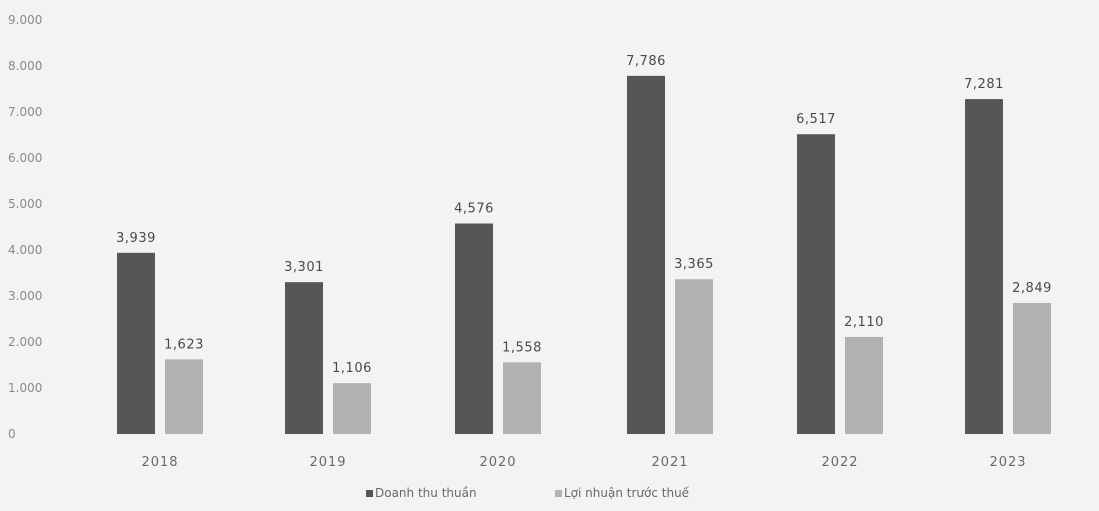 This screenshot has width=1099, height=511. Describe the element at coordinates (1007, 462) in the screenshot. I see `x-tick-label: 2023` at that location.